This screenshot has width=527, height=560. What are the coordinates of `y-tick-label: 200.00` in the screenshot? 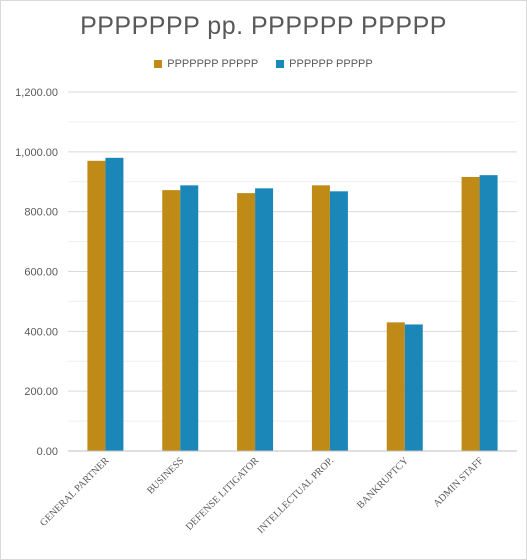 It's located at (41, 392).